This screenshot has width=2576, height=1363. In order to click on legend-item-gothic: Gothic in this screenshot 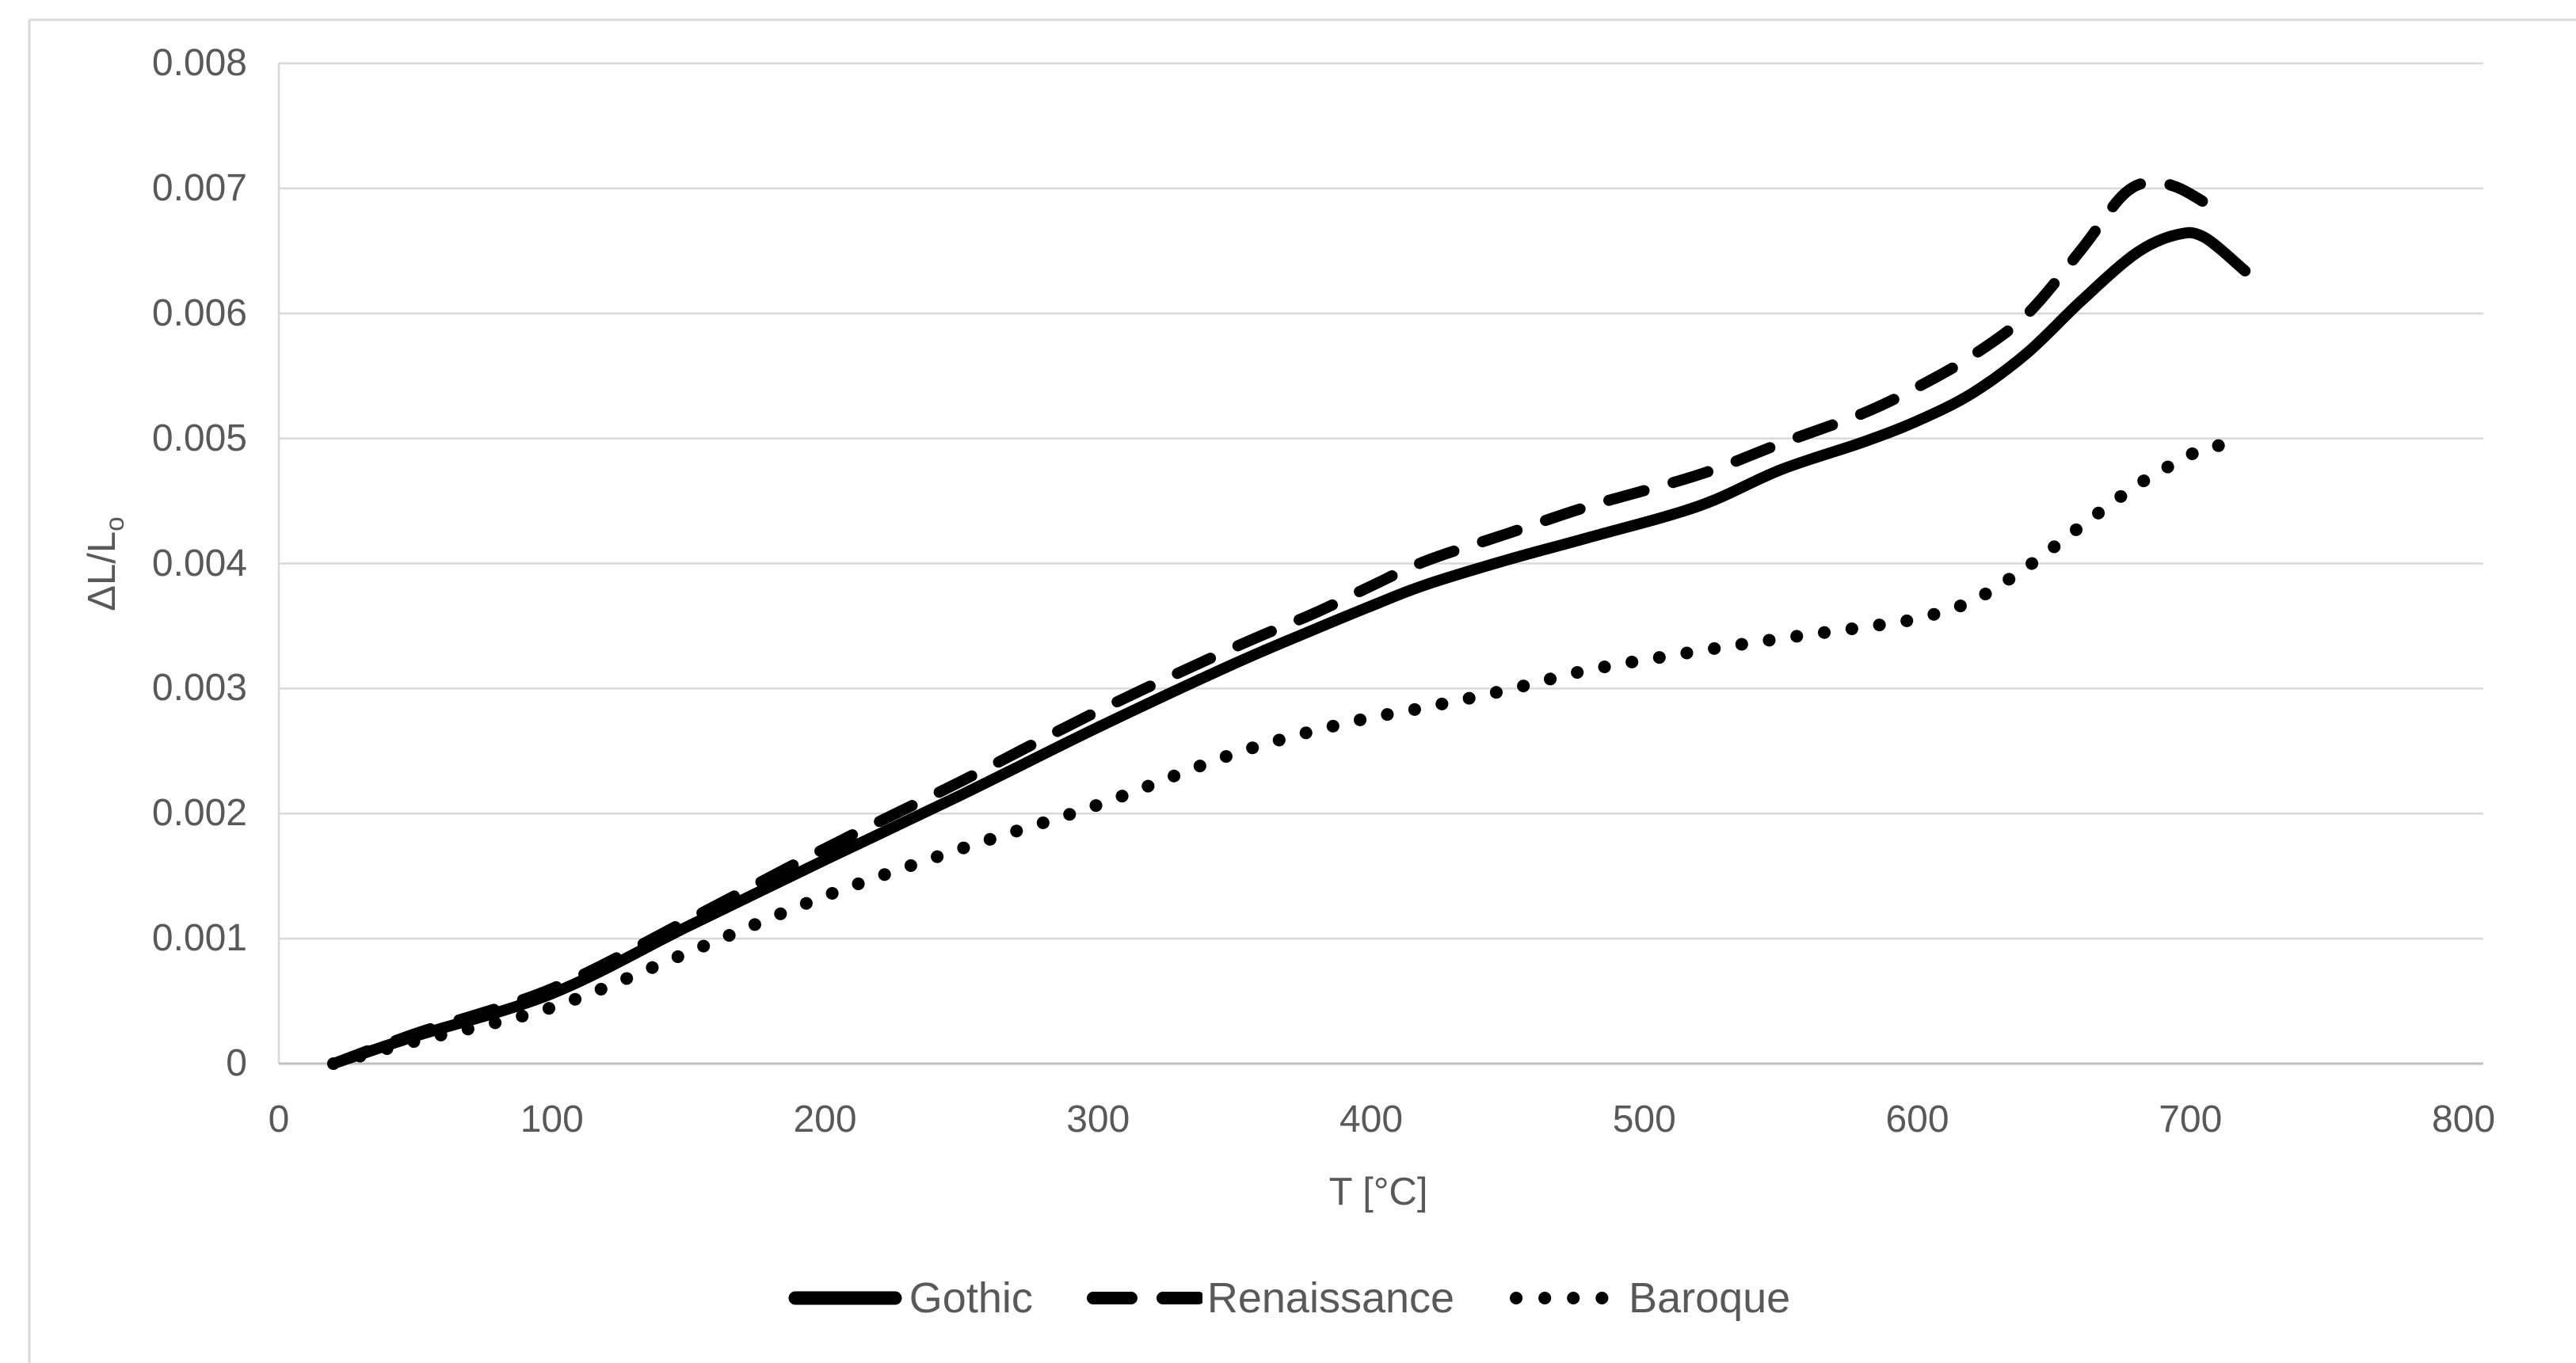, I will do `click(910, 1298)`.